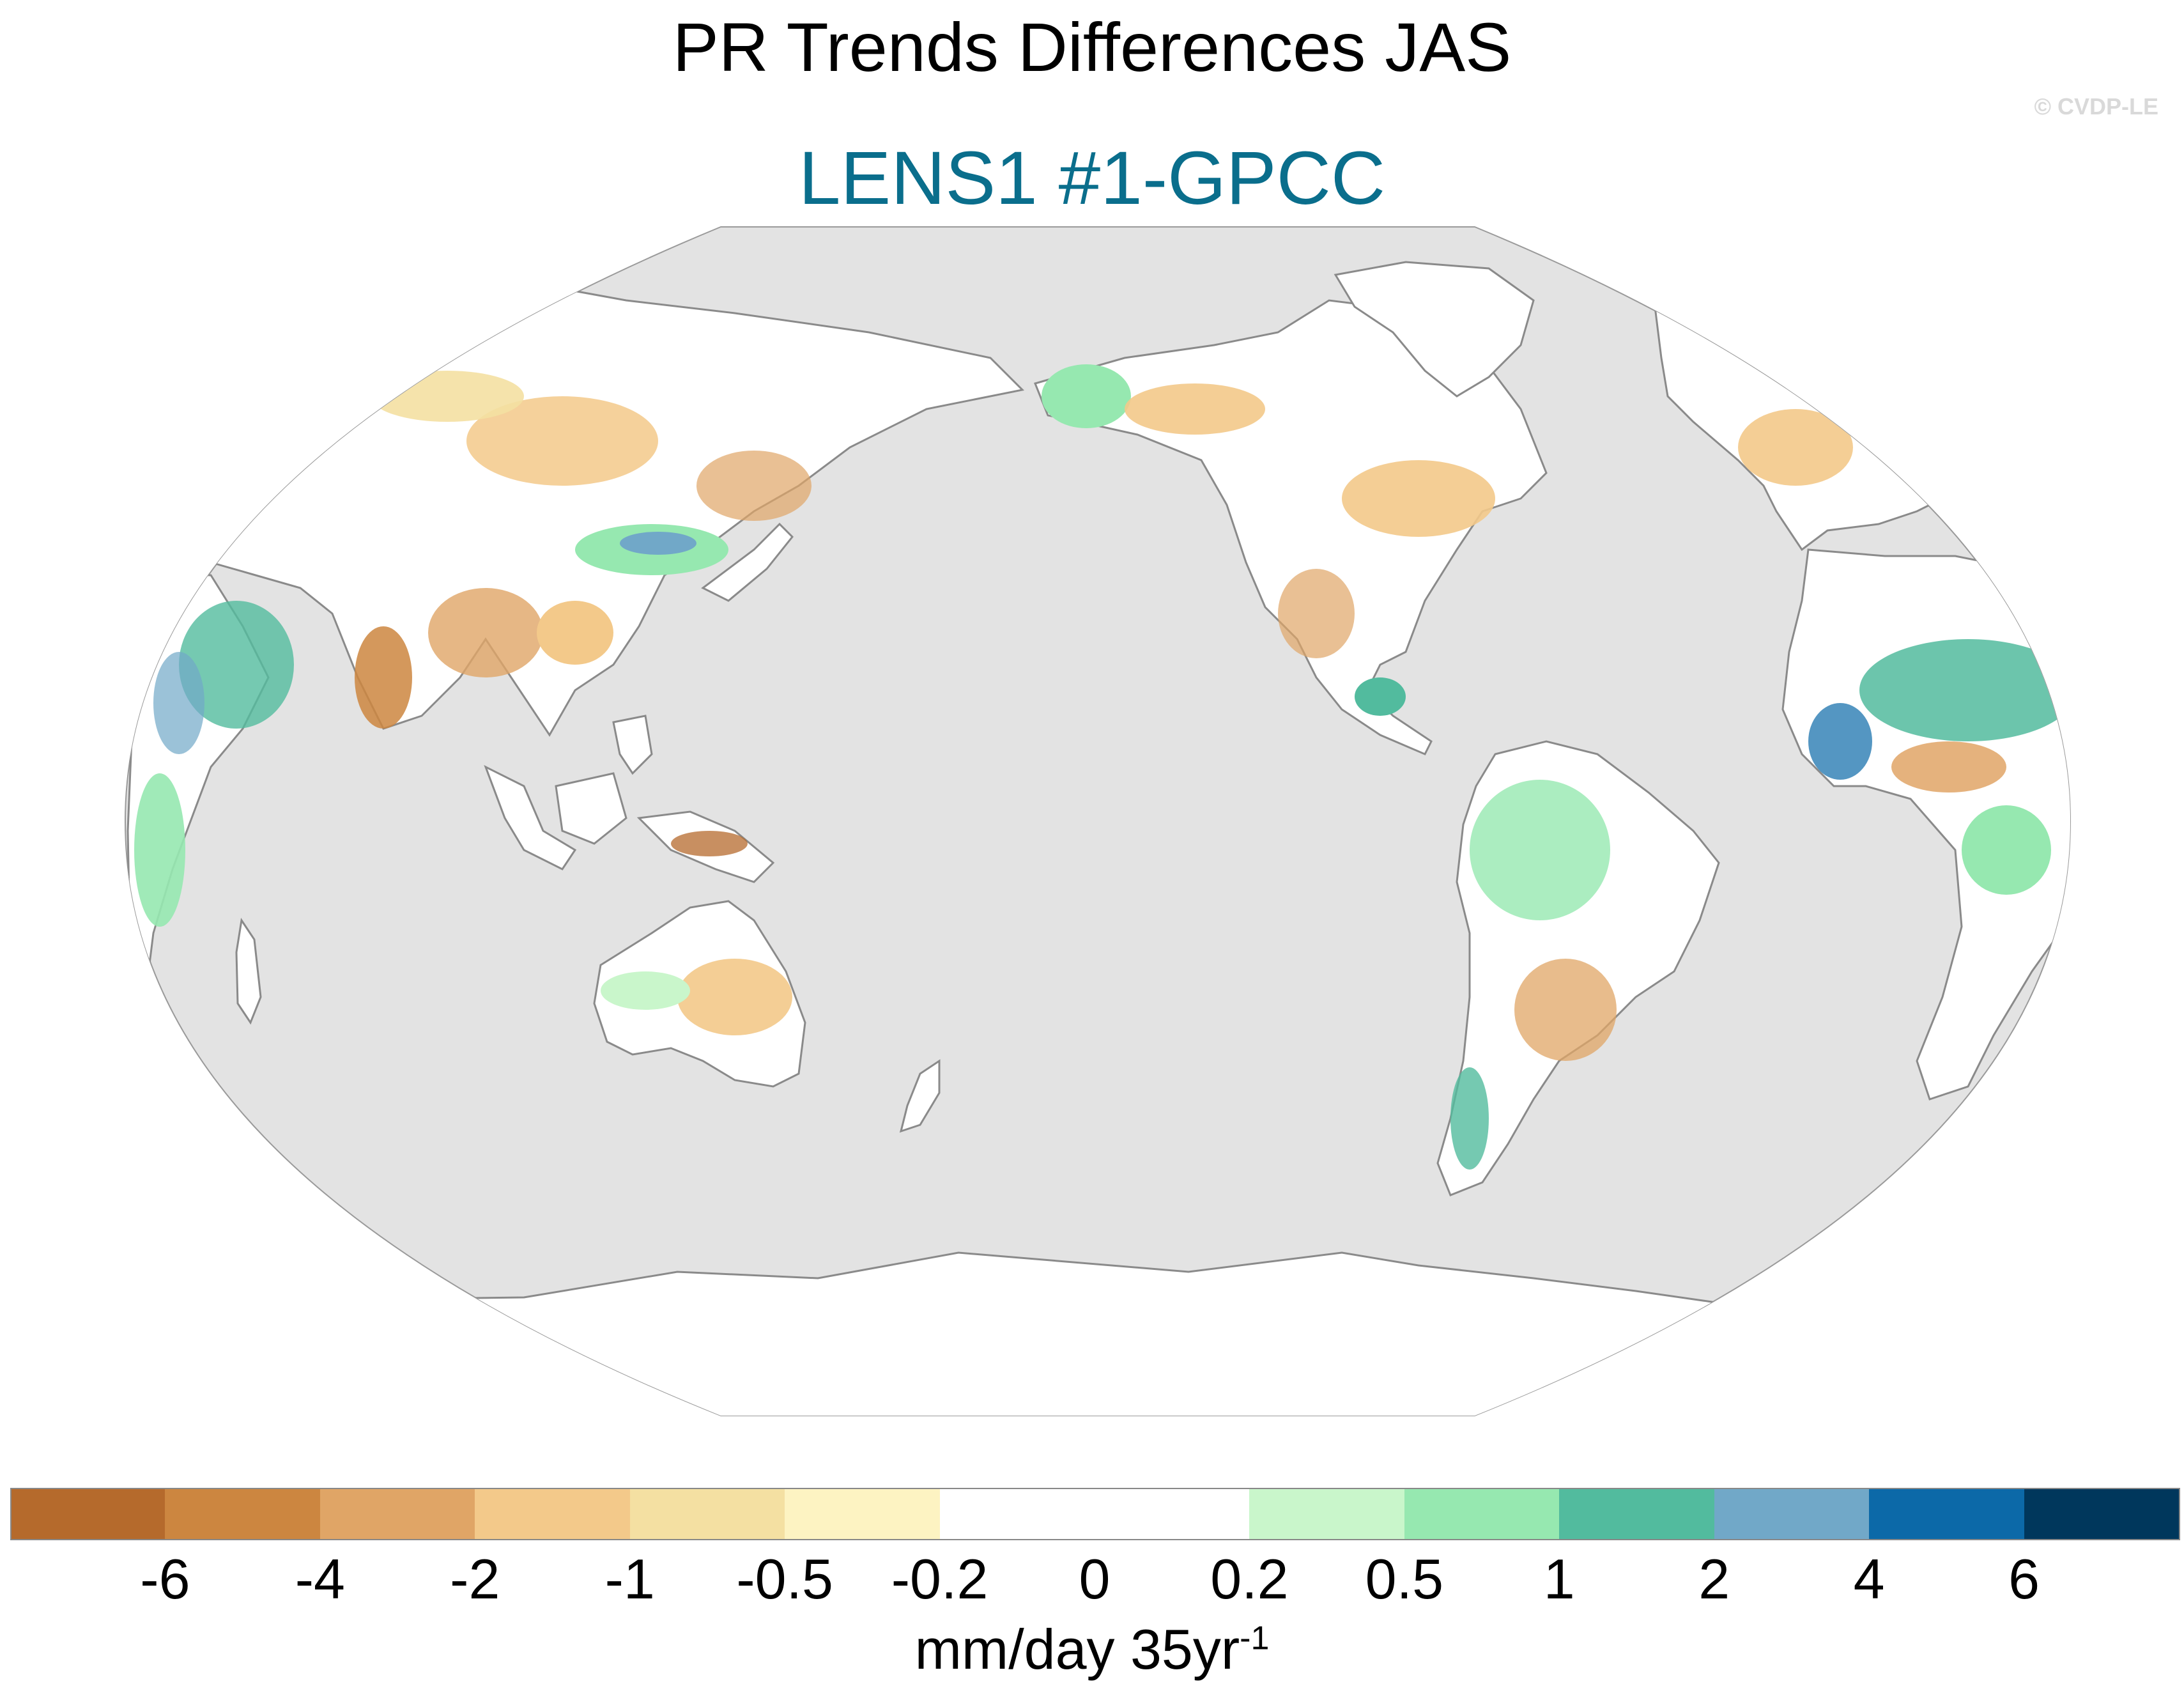 The image size is (2184, 1693). What do you see at coordinates (320, 1579) in the screenshot?
I see `colorbar-tick-label: -4` at bounding box center [320, 1579].